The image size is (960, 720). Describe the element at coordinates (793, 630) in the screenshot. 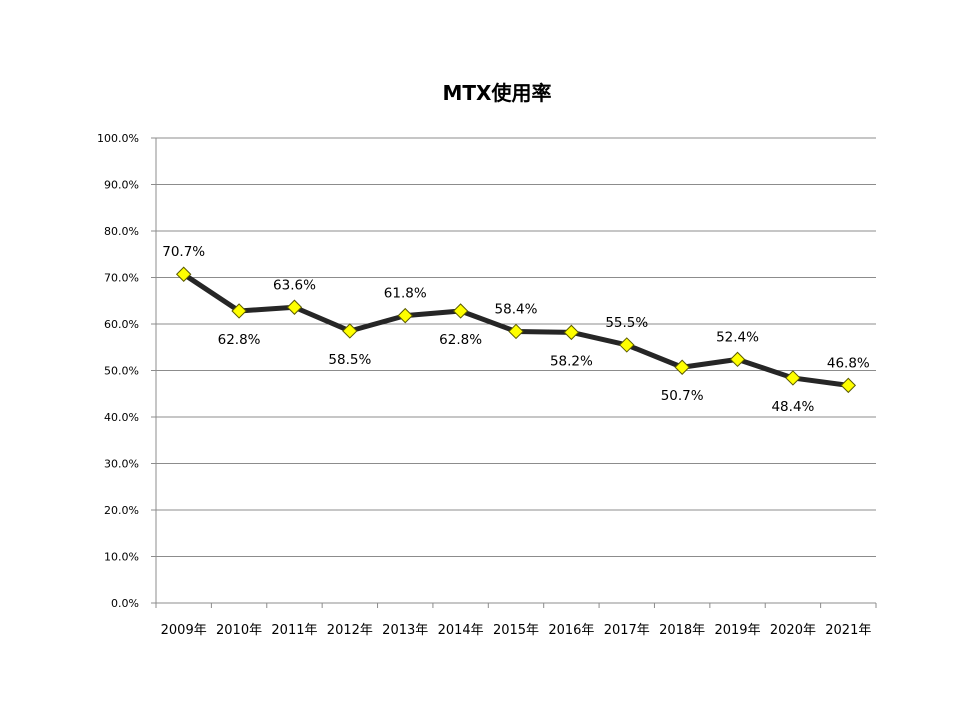

I see `x-tick-label: 2020年` at that location.